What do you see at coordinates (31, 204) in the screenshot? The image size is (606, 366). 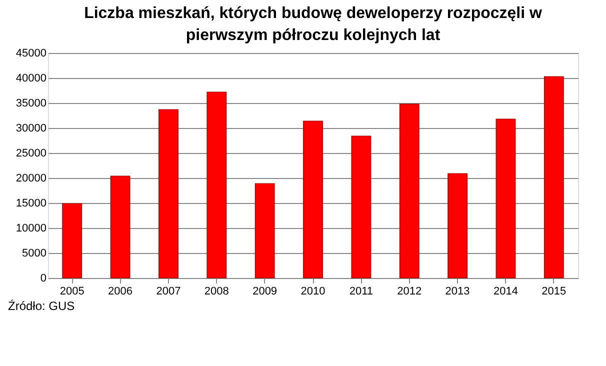 I see `y-tick-label: 15000` at bounding box center [31, 204].